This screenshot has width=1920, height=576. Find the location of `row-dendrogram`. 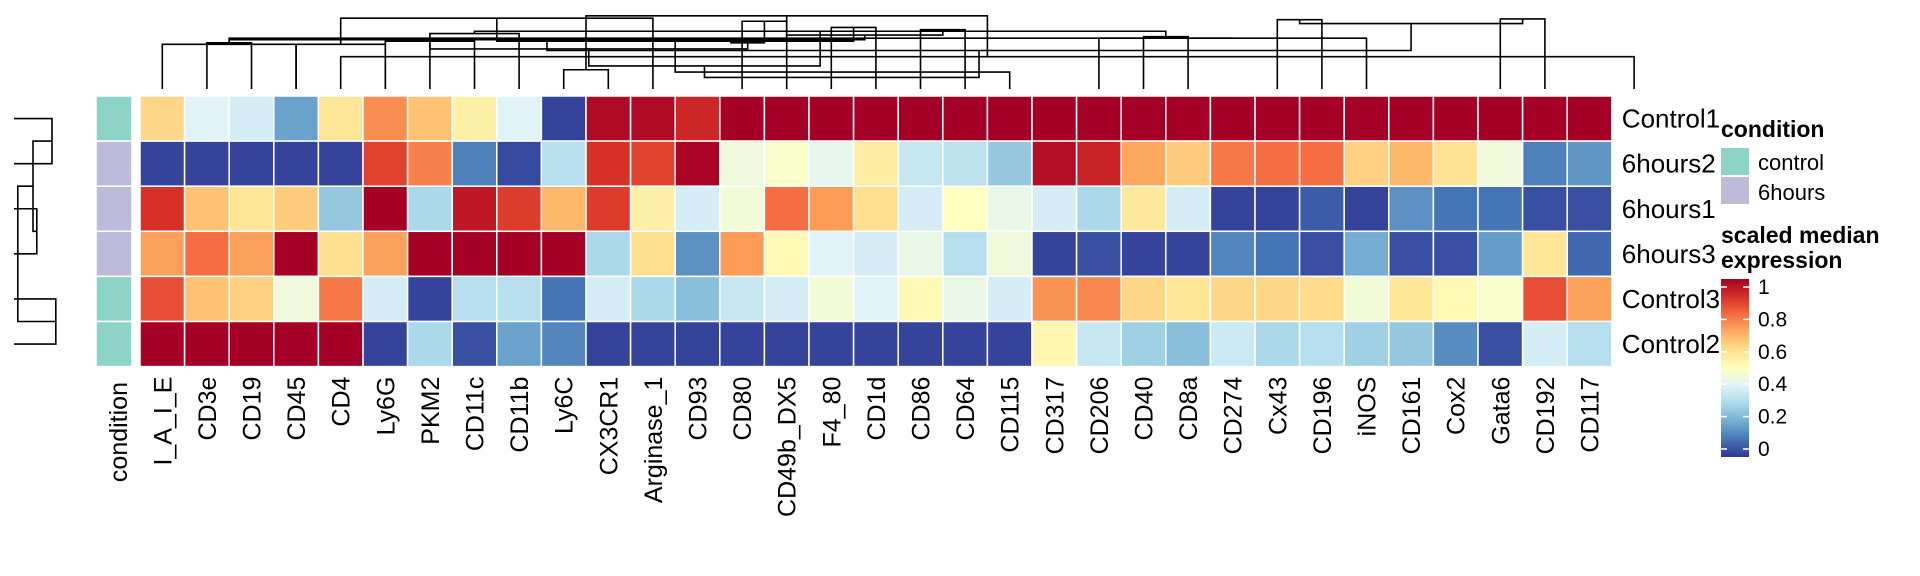

row-dendrogram is located at coordinates (35, 231).